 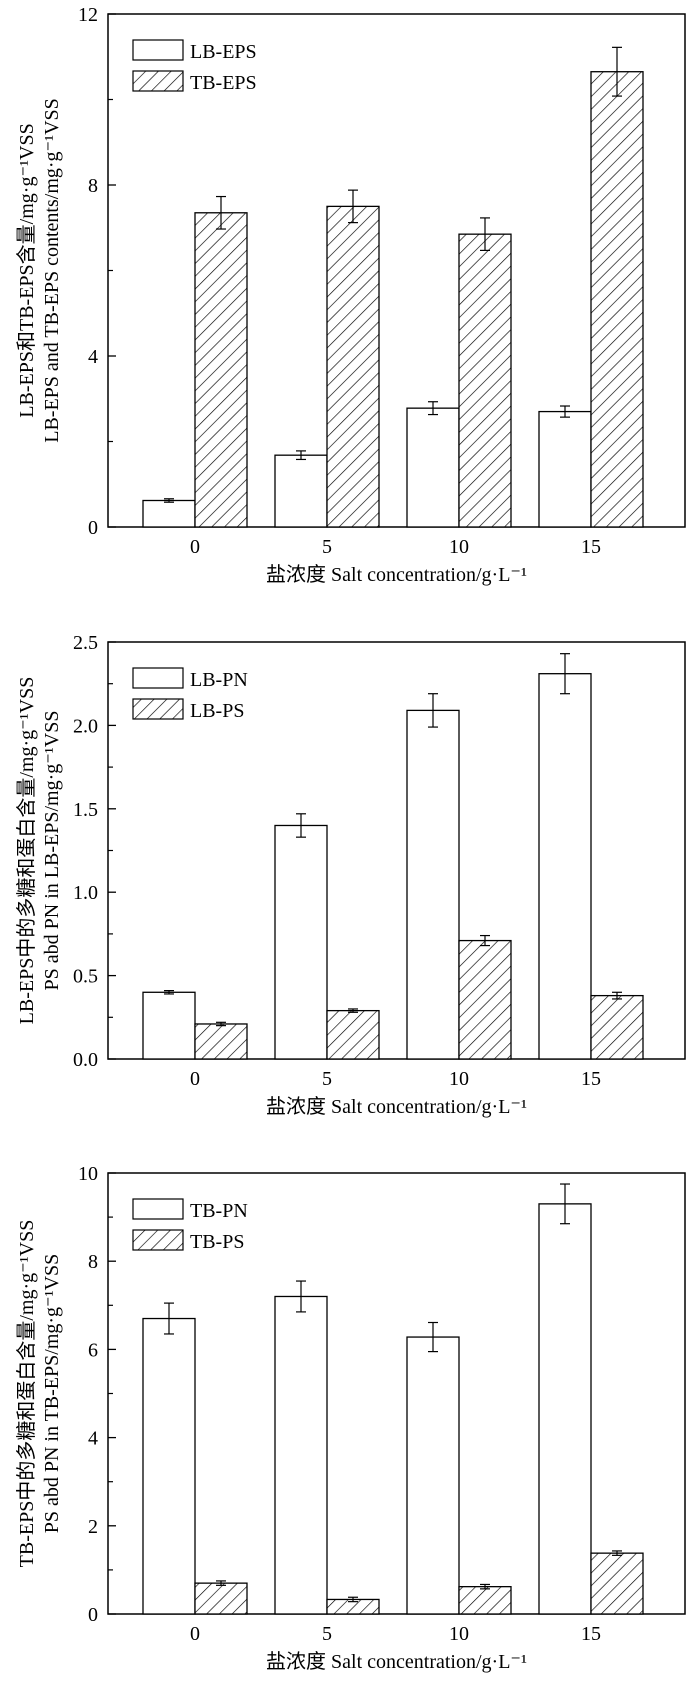 What do you see at coordinates (52, 1394) in the screenshot?
I see `y-axis-label: PS abd PN in TB-EPS/mg·g⁻¹VSS` at bounding box center [52, 1394].